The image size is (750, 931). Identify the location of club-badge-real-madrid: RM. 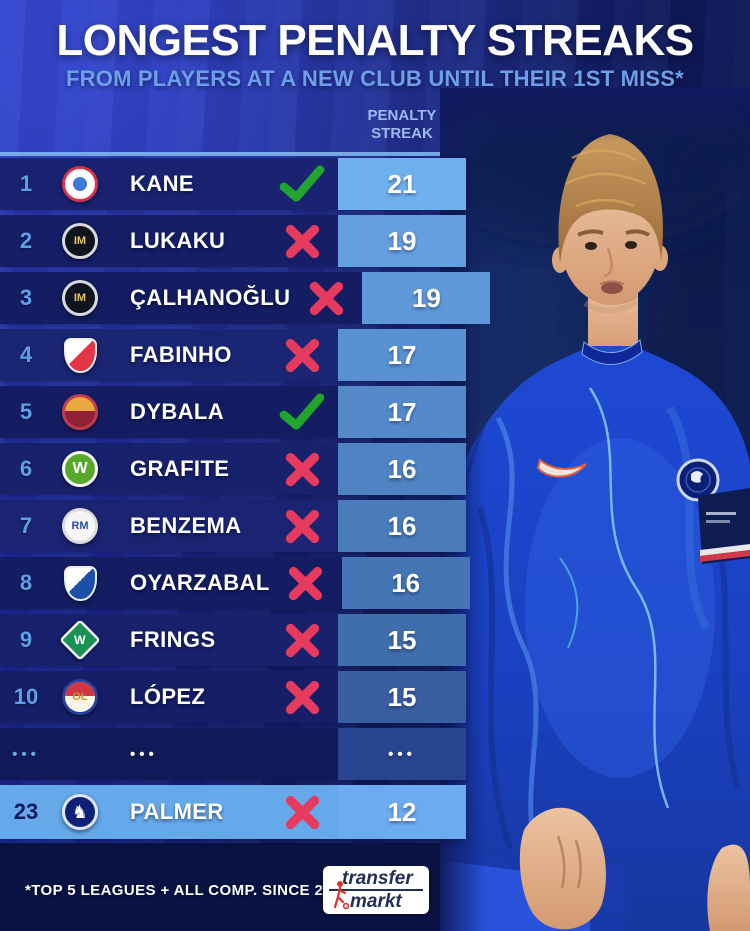
(80, 526).